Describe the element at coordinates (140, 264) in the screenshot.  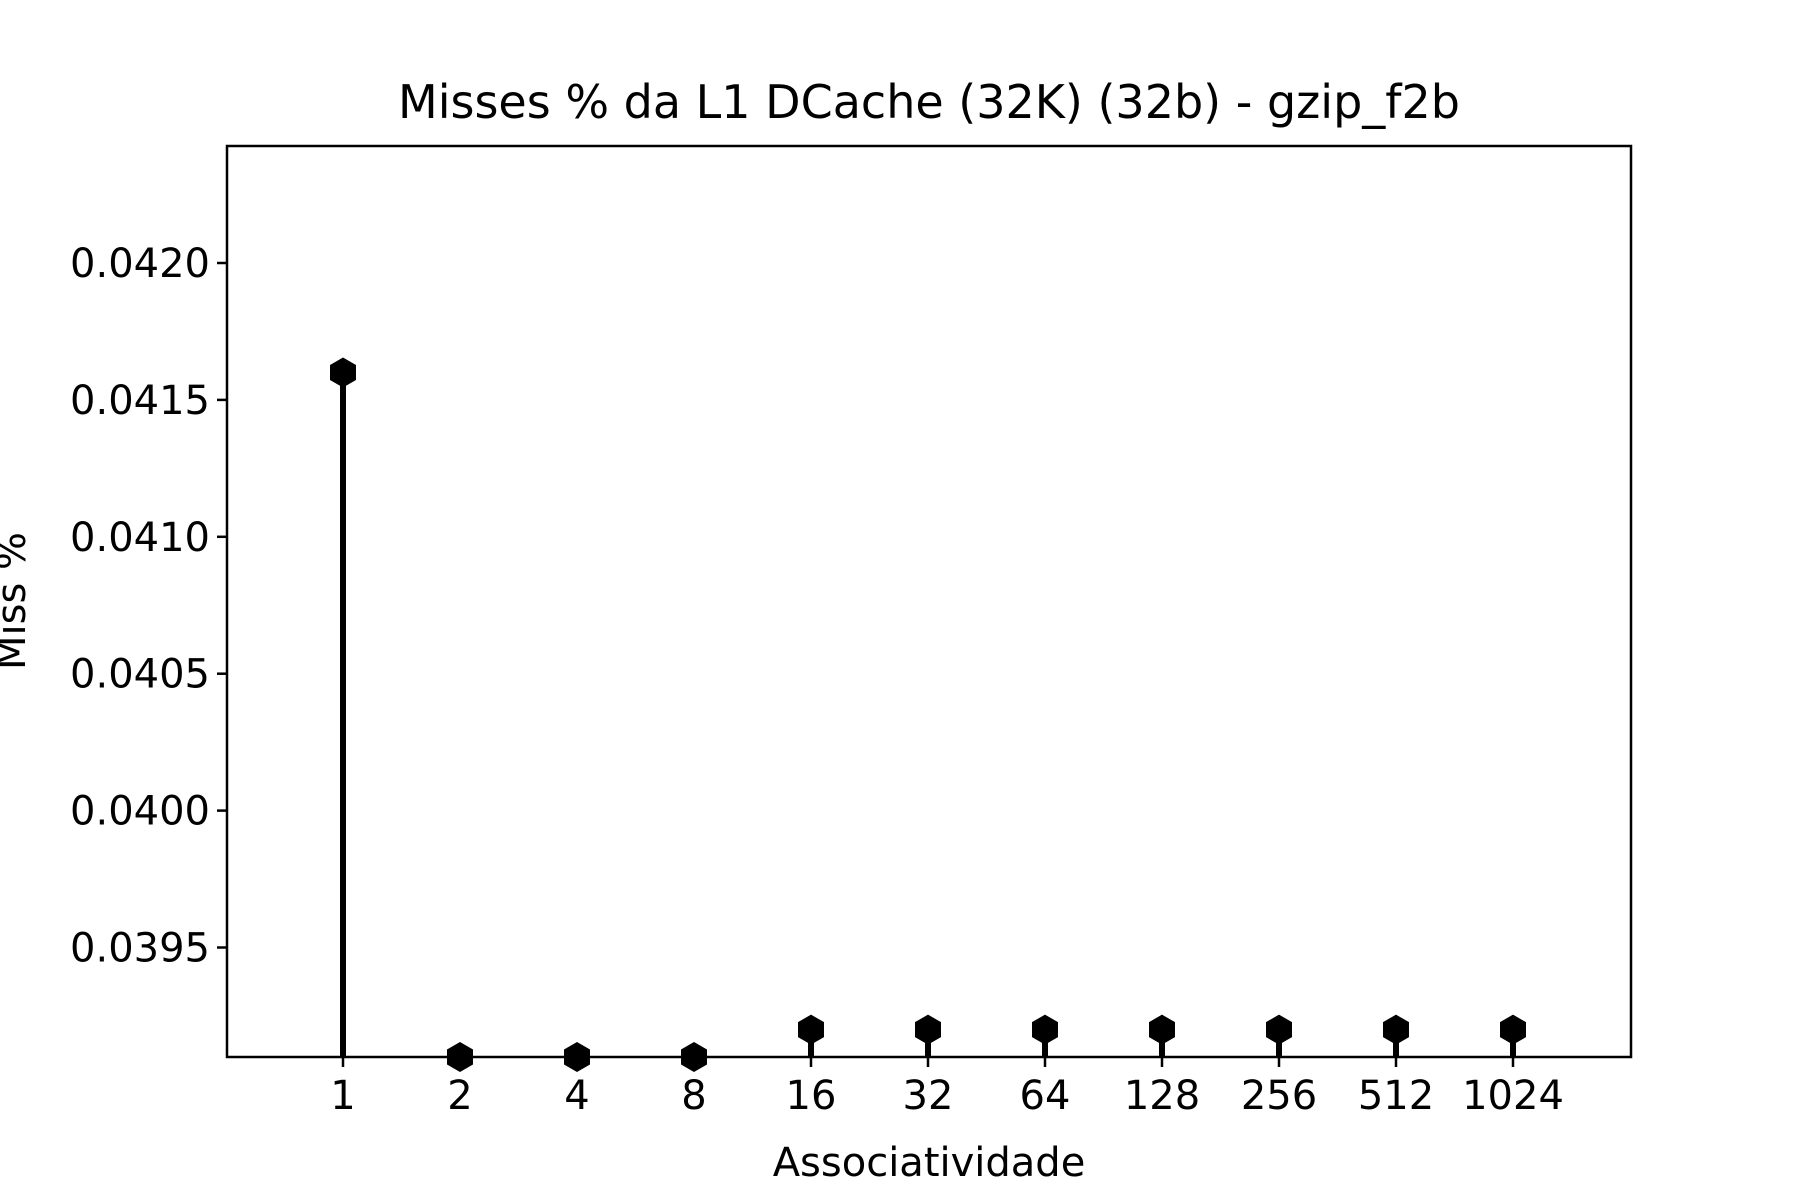
I see `y-tick-label: 0.0420` at that location.